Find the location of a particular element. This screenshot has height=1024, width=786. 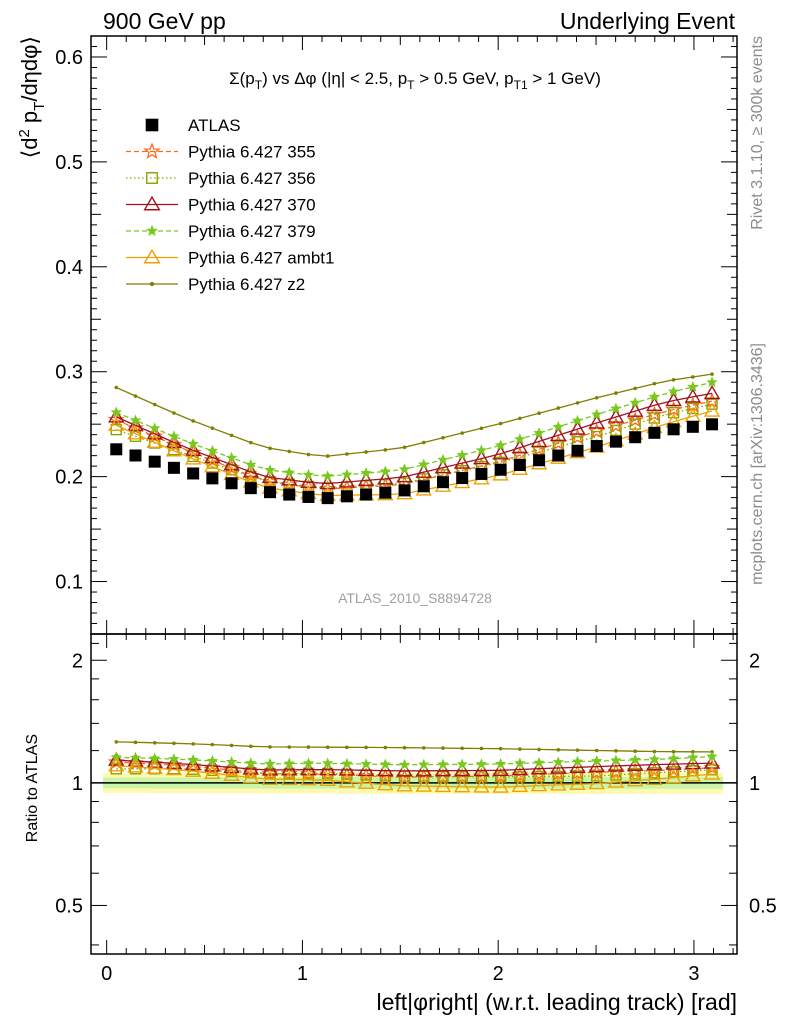

legend-entry: Pythia 6.427 379 is located at coordinates (221, 231).